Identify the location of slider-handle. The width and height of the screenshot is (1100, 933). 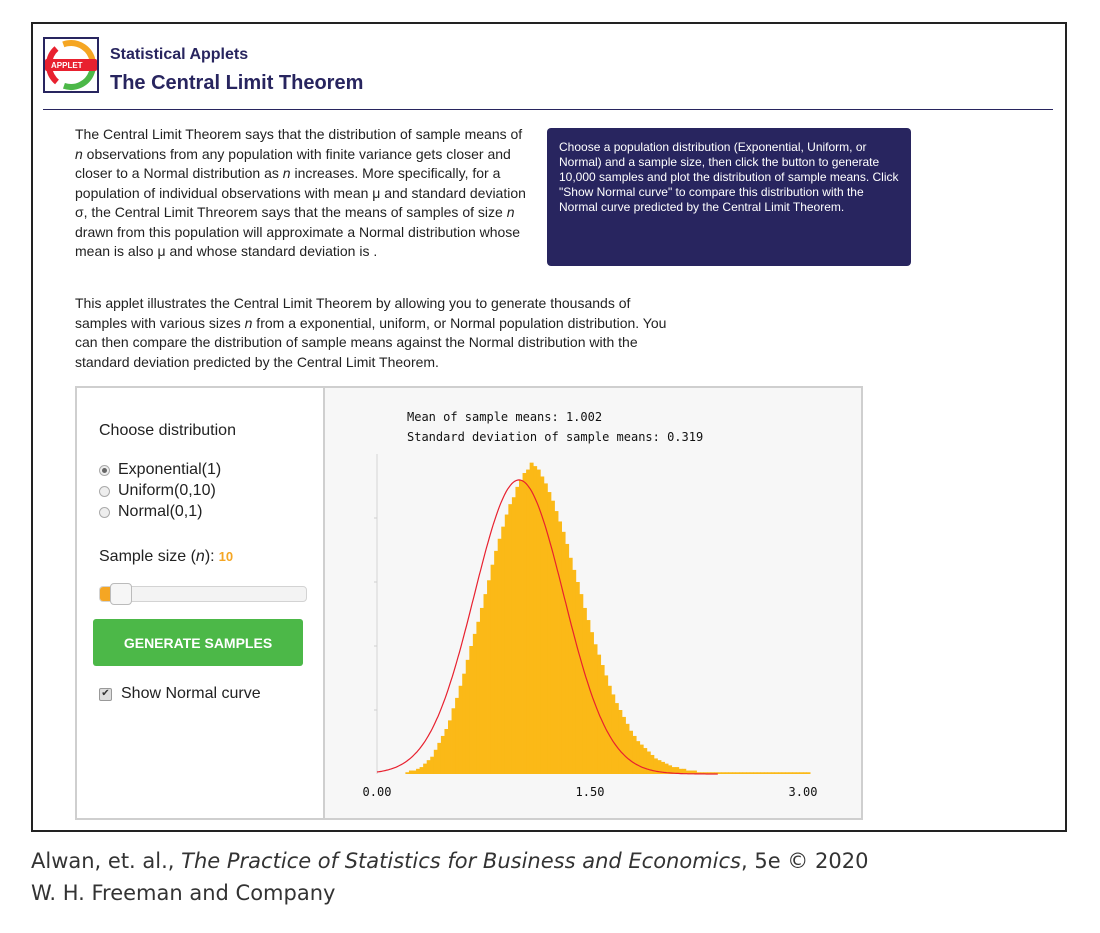
(121, 594).